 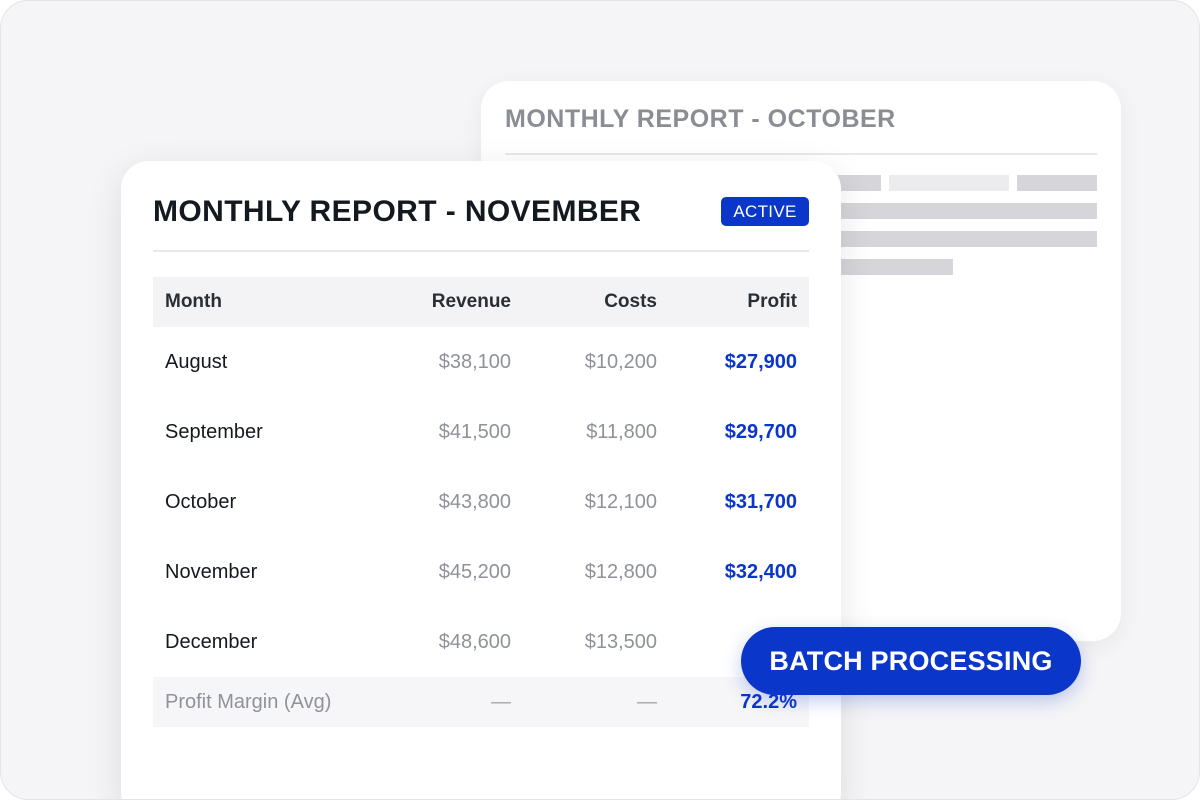 I want to click on table-row: September $41,500 $11,800 $29,700, so click(x=481, y=432).